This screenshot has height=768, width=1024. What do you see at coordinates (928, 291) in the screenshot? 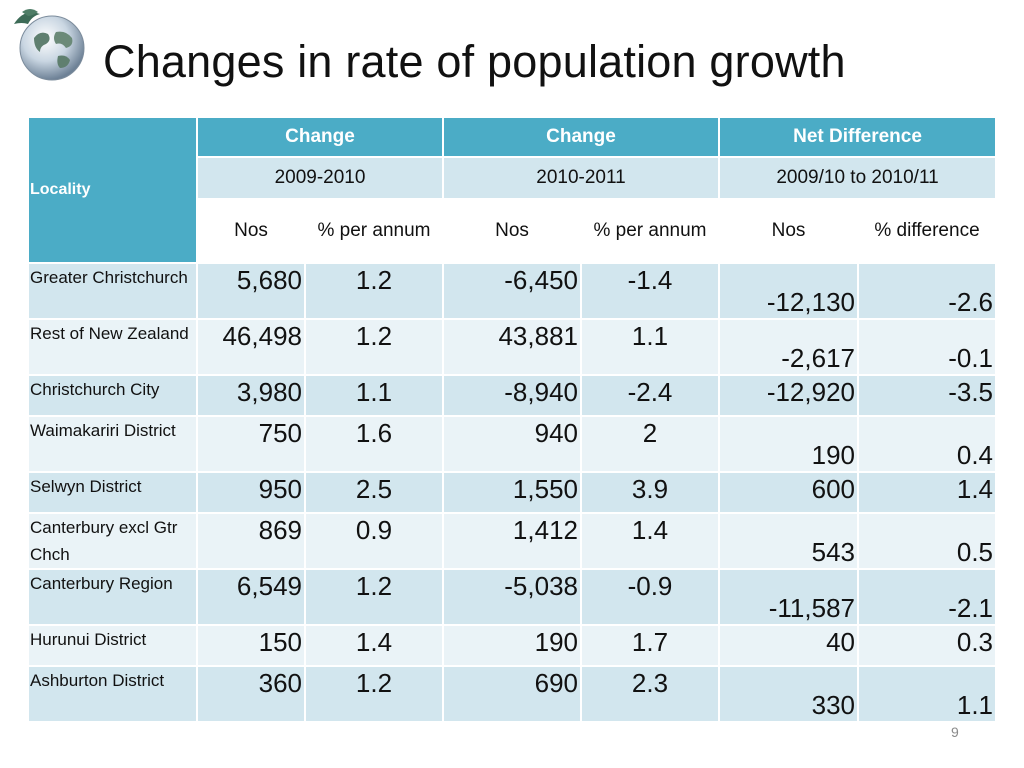
I see `value-cell: -2.6` at bounding box center [928, 291].